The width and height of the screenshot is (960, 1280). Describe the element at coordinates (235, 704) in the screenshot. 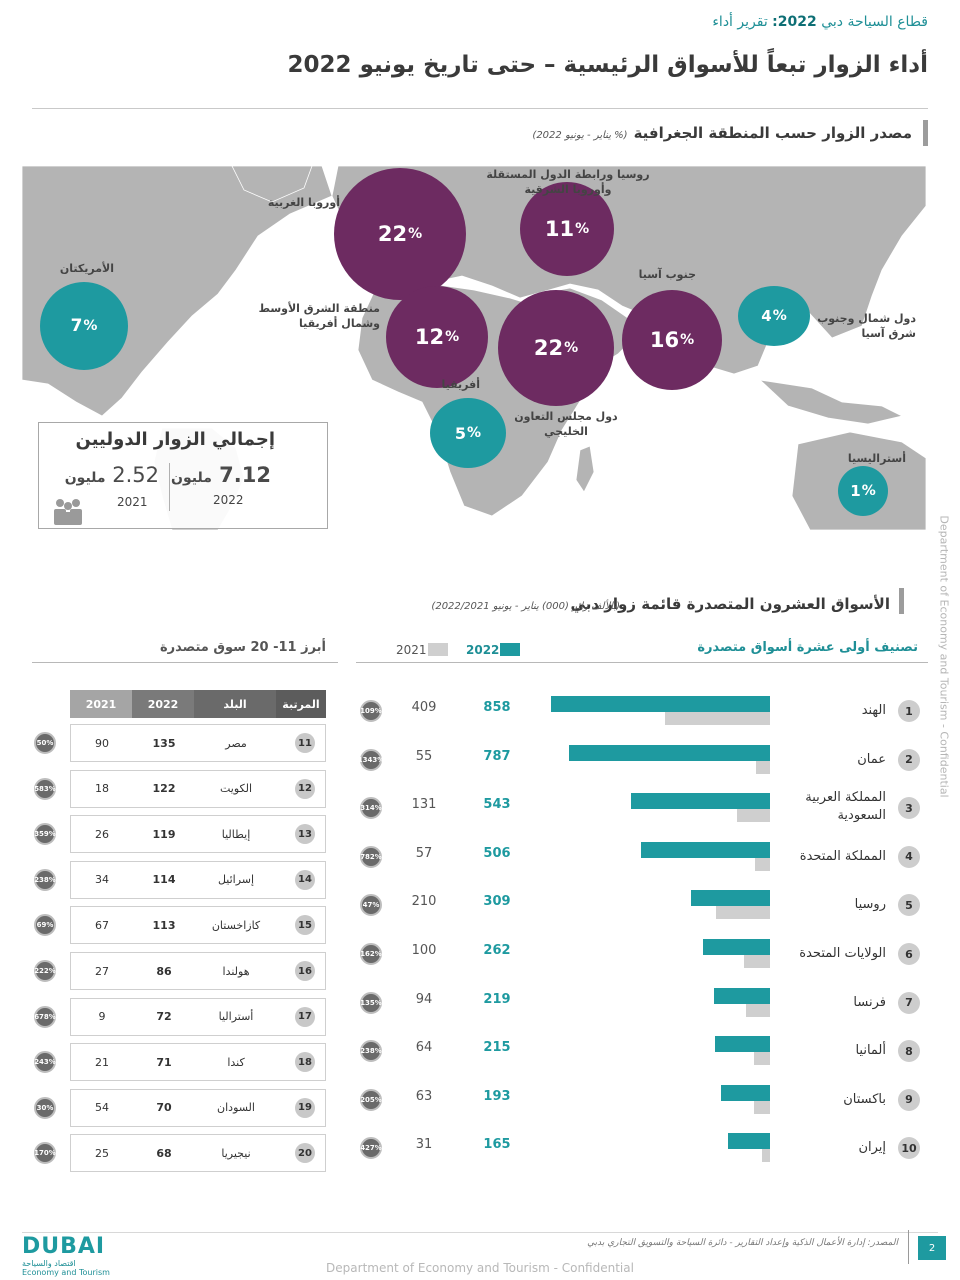

I see `col-header-country: البلد` at that location.